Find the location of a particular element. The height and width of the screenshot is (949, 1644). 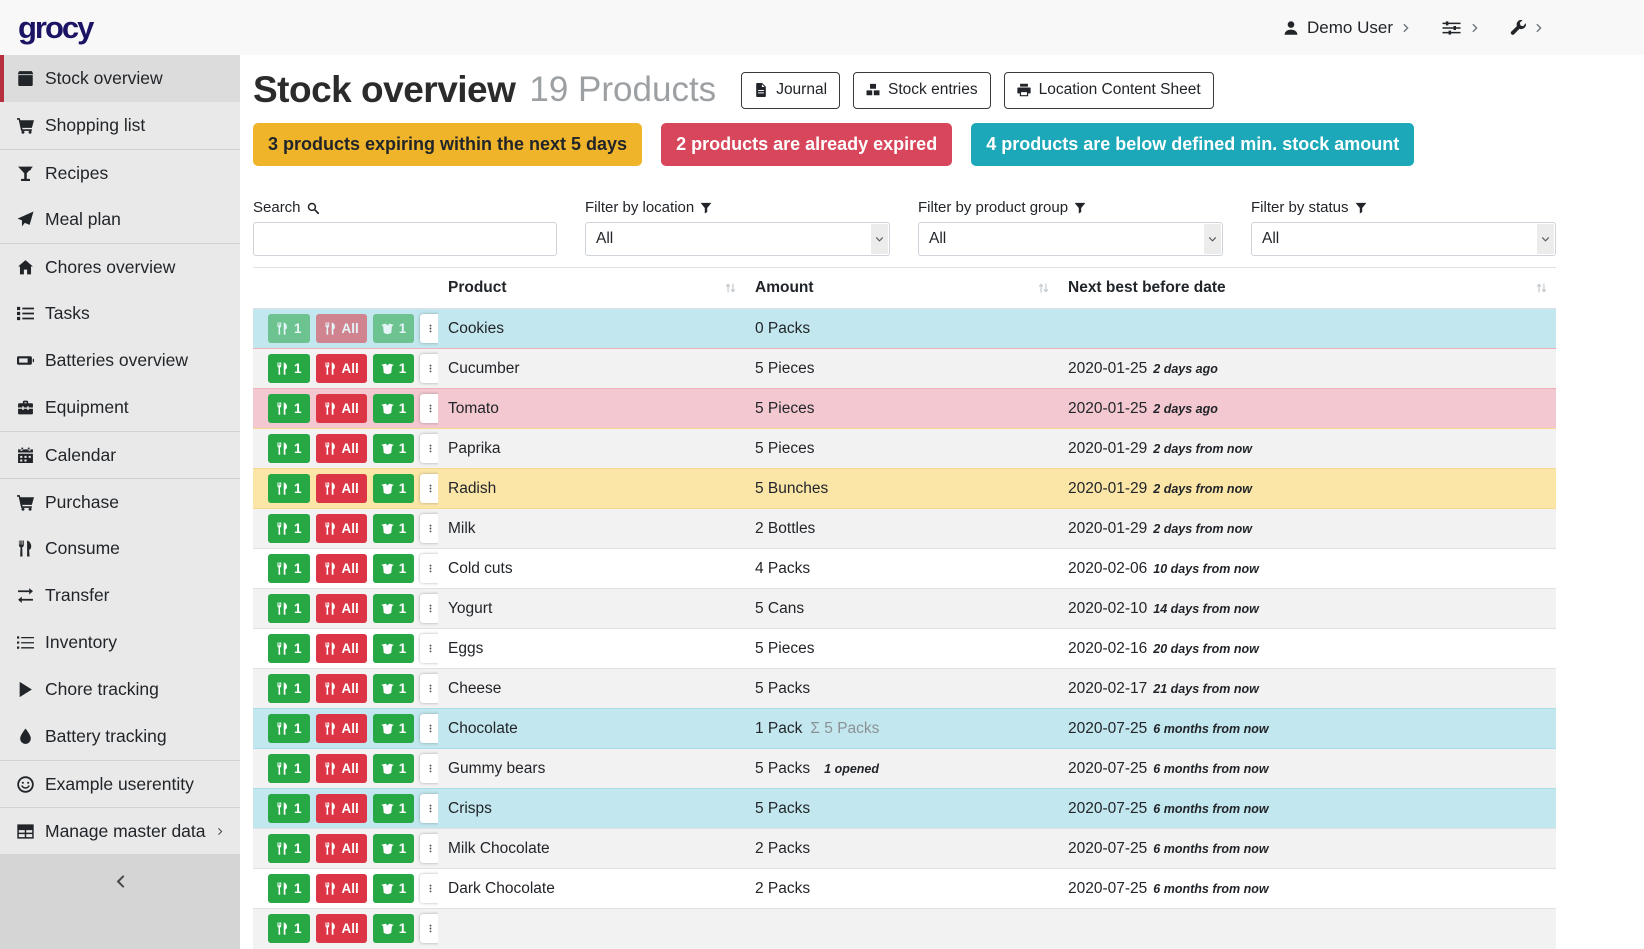

date-column-header: Next best before date is located at coordinates (1307, 288).